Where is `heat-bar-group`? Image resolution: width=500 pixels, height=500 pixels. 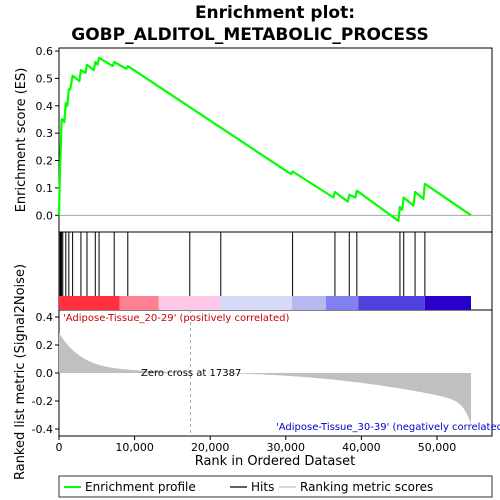
heat-bar-group is located at coordinates (265, 303).